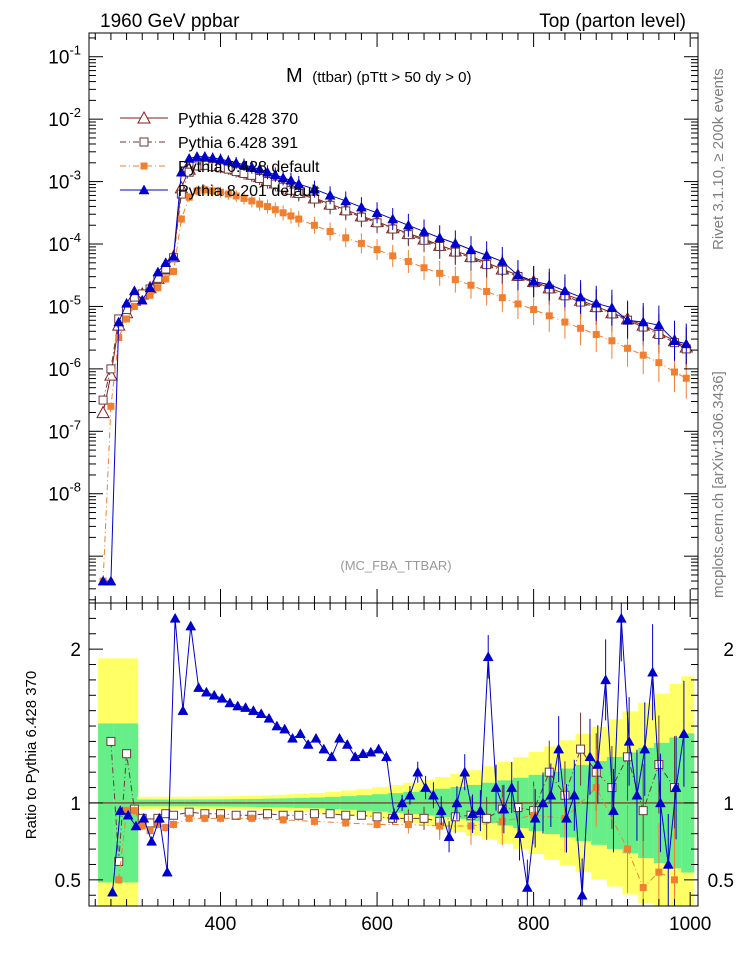 The image size is (746, 972). What do you see at coordinates (64, 181) in the screenshot?
I see `y-tick-label: 10⁻³` at bounding box center [64, 181].